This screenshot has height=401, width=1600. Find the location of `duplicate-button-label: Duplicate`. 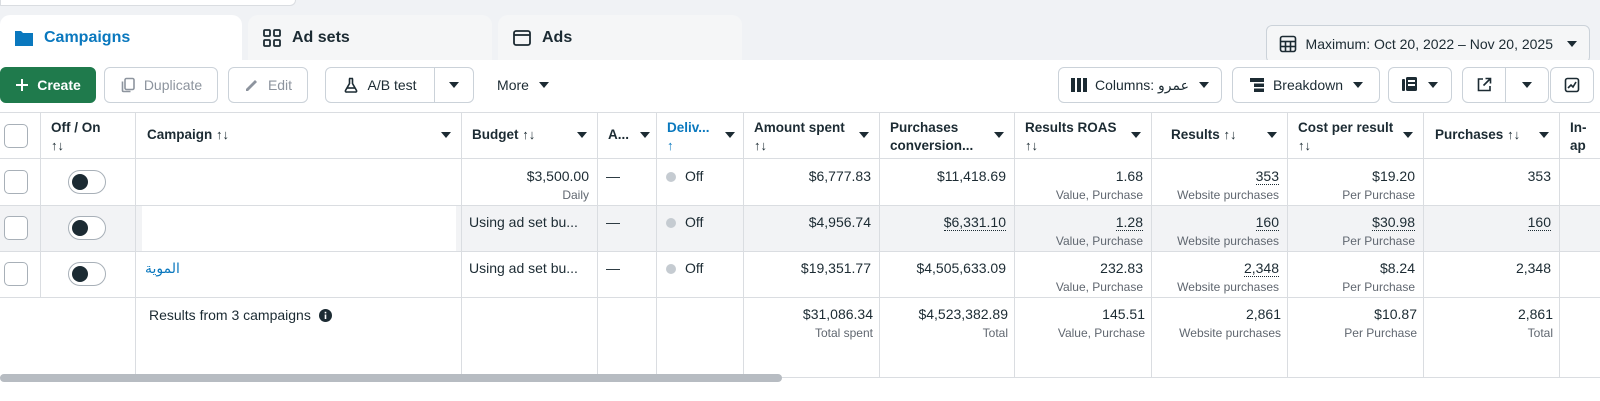

duplicate-button-label: Duplicate is located at coordinates (173, 85).